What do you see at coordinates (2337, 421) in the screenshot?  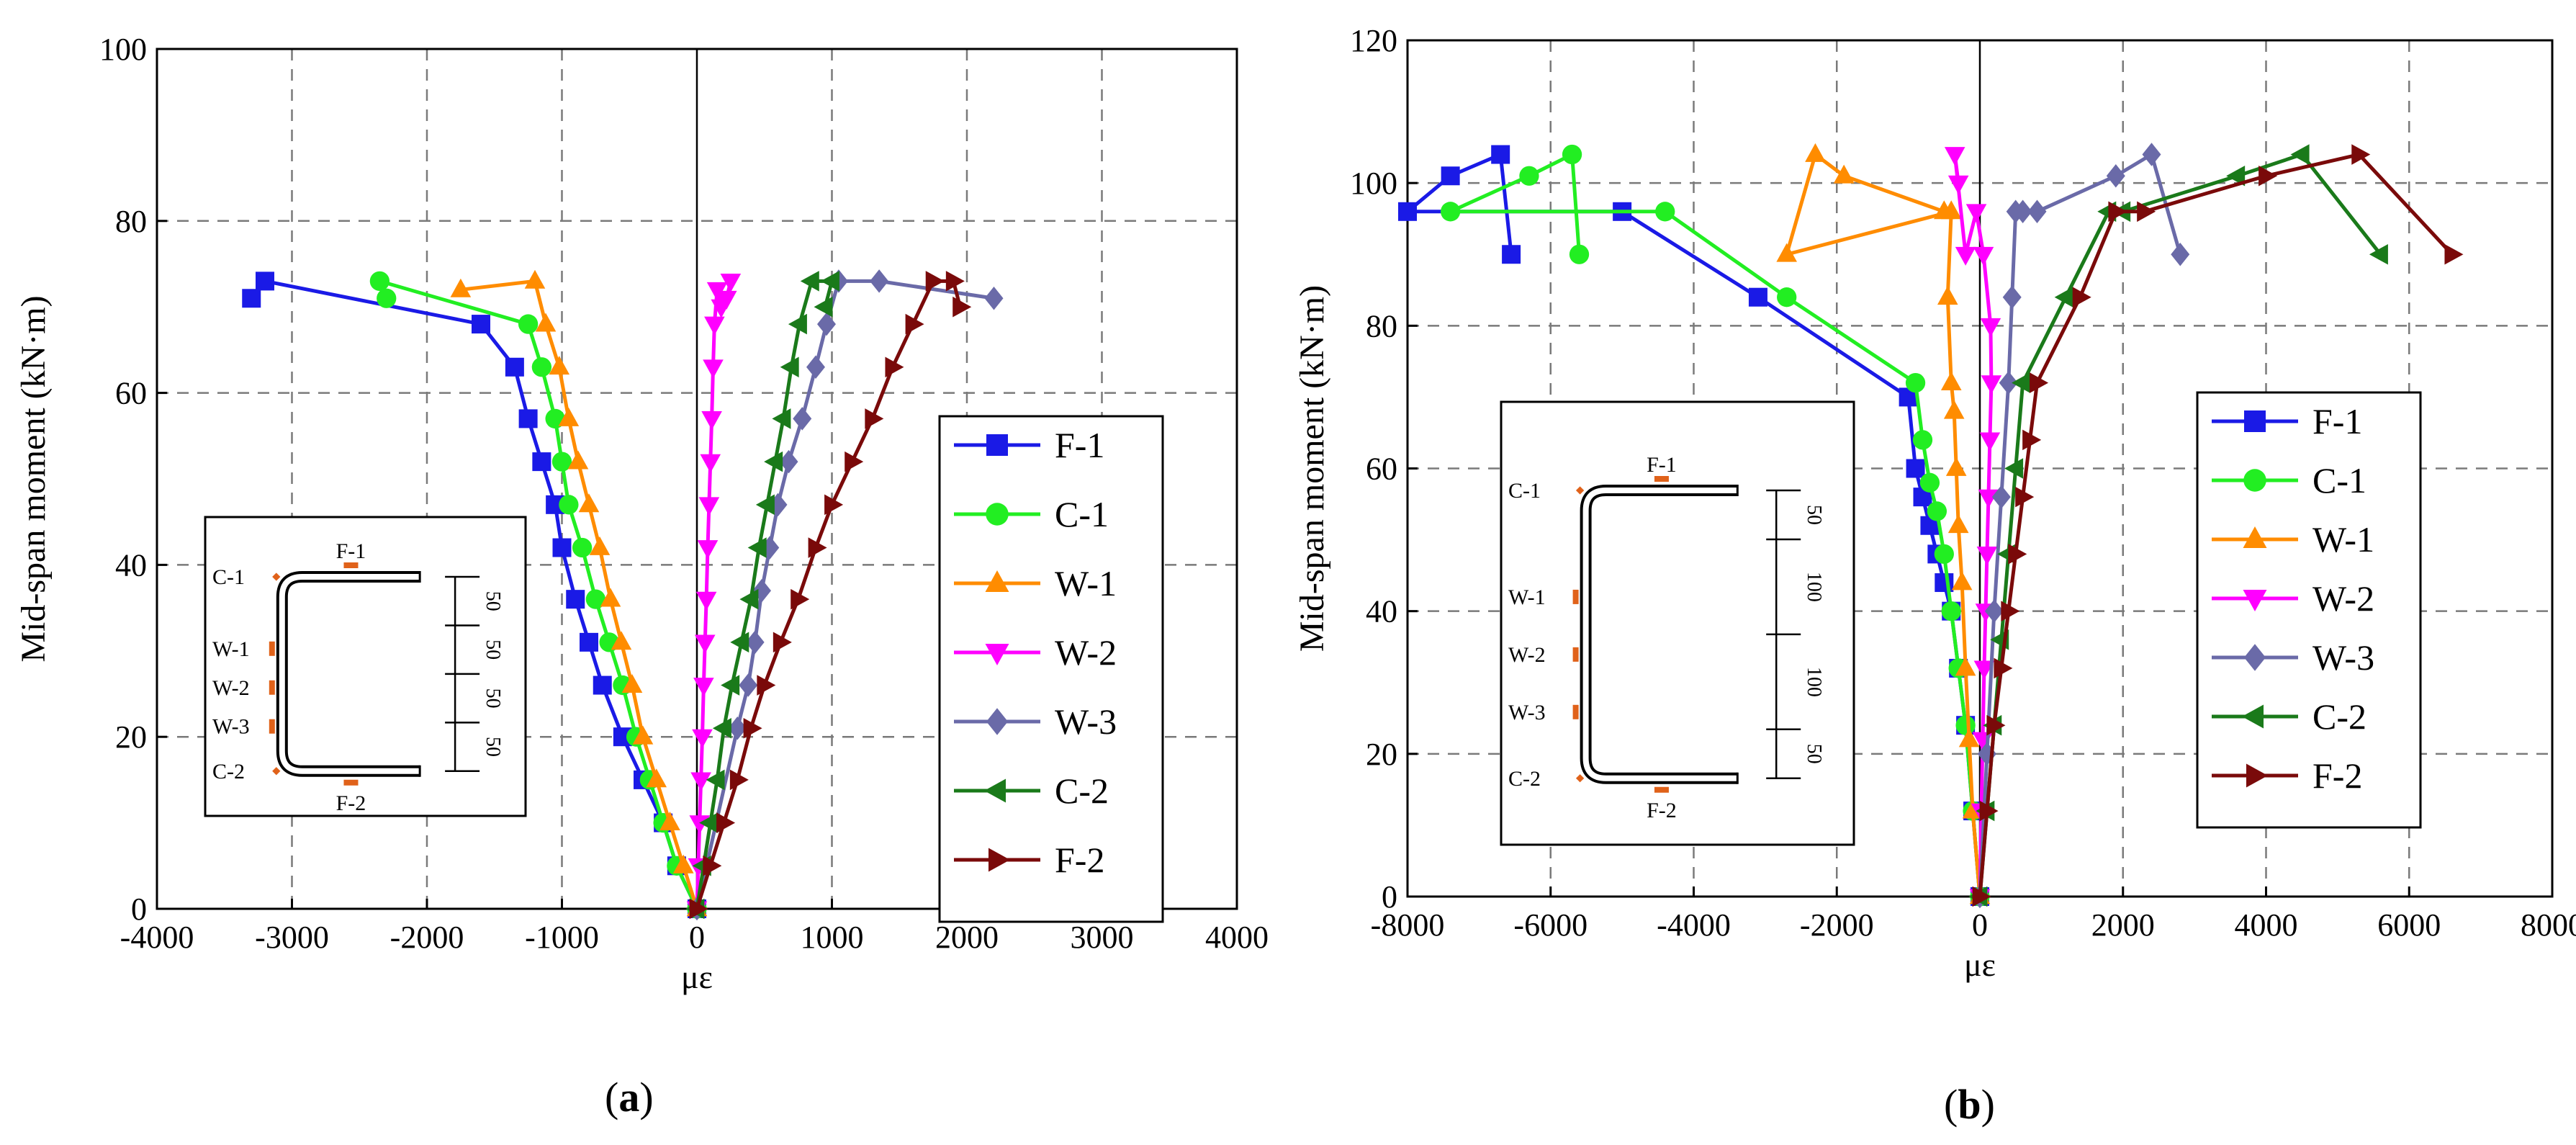 I see `legend-label-F-1-b: F-1` at bounding box center [2337, 421].